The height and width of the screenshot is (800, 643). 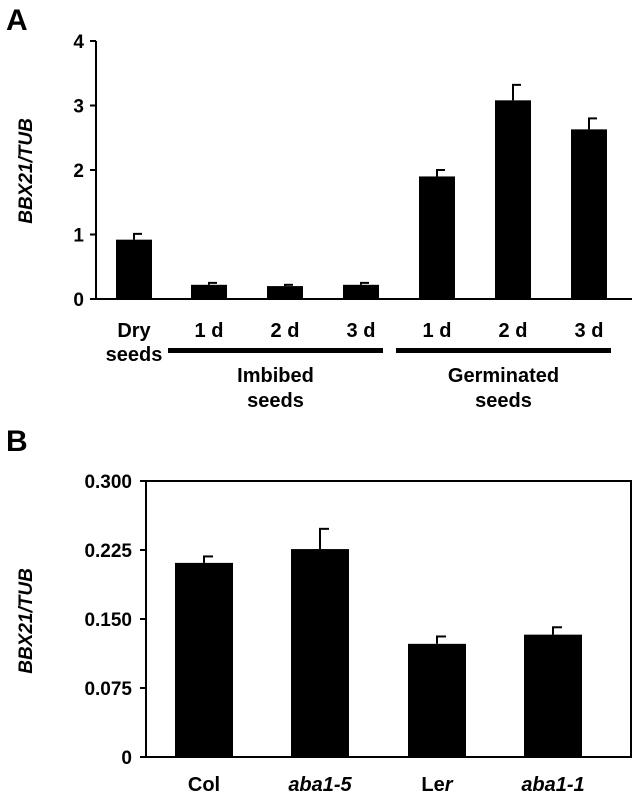 I want to click on panel-label-b: B, so click(x=17, y=441).